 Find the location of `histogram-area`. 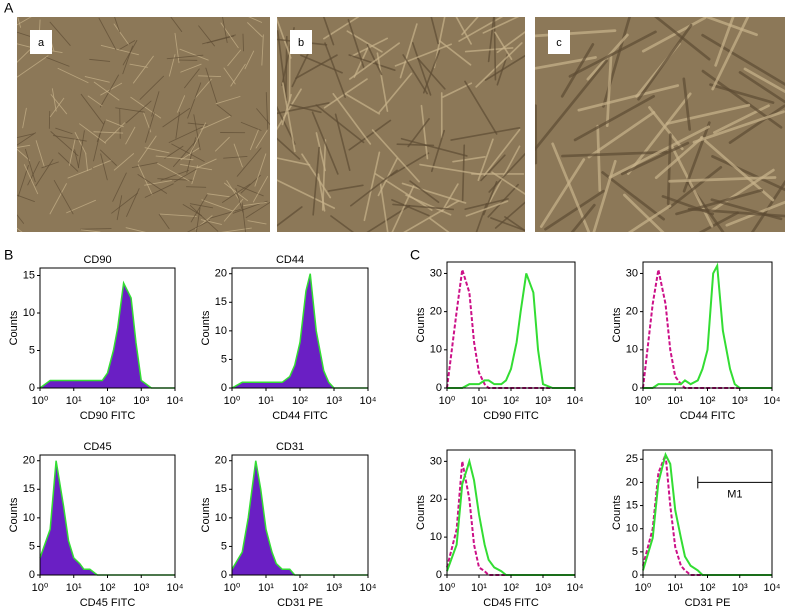

histogram-area is located at coordinates (300, 517).